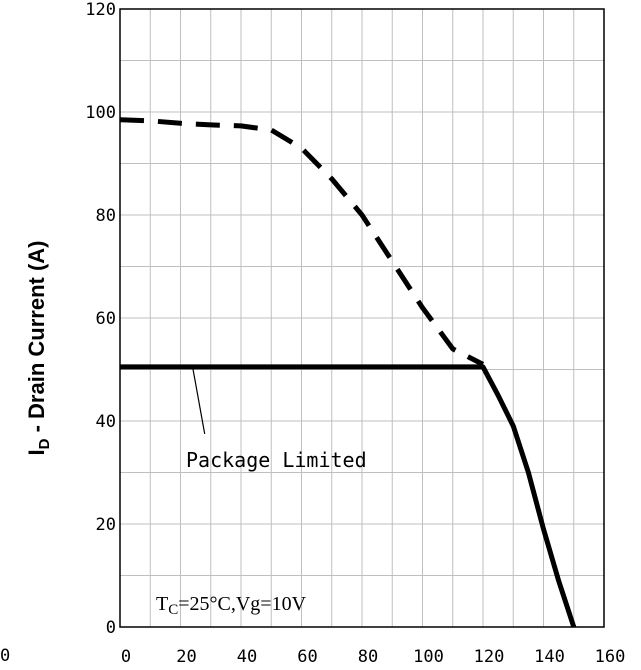  Describe the element at coordinates (100, 10) in the screenshot. I see `y-tick-label: 120` at that location.